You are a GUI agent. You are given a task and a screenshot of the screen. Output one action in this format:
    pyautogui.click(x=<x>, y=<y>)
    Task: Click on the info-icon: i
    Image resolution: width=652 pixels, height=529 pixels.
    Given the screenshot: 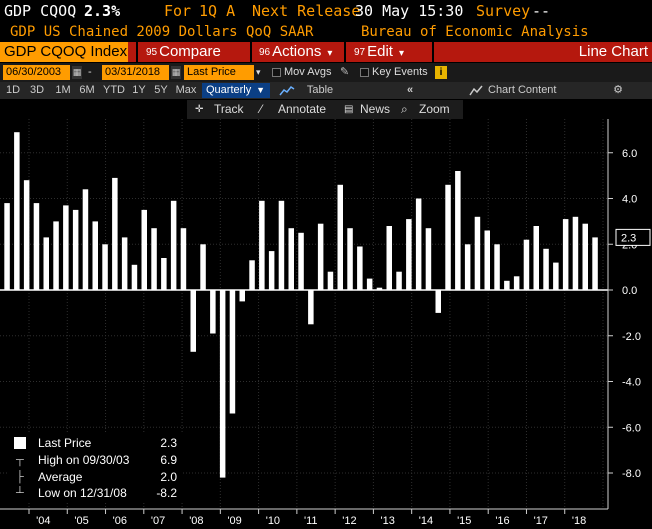 What is the action you would take?
    pyautogui.click(x=441, y=72)
    